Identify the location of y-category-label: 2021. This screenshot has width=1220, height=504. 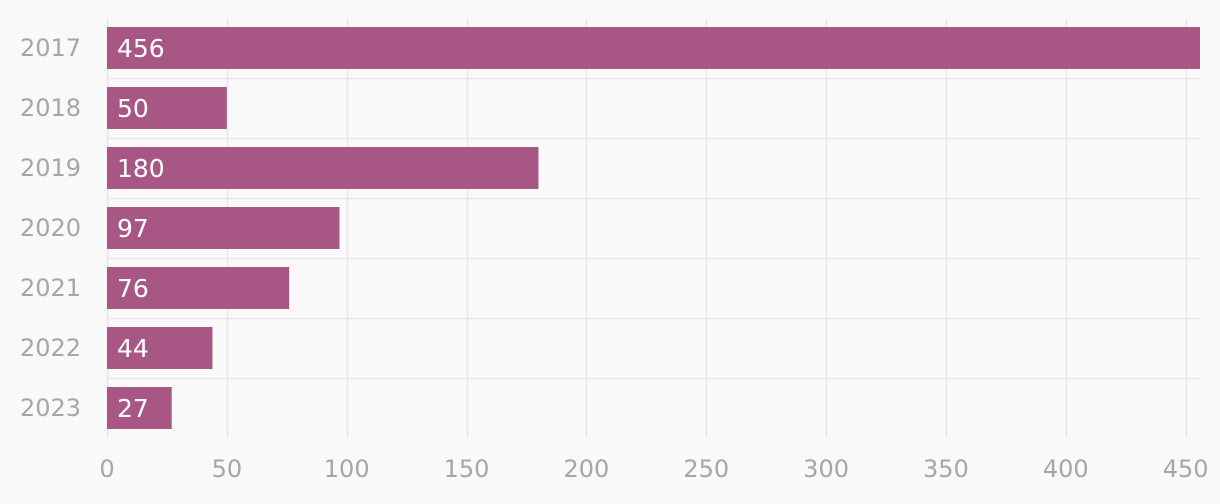
(50, 288).